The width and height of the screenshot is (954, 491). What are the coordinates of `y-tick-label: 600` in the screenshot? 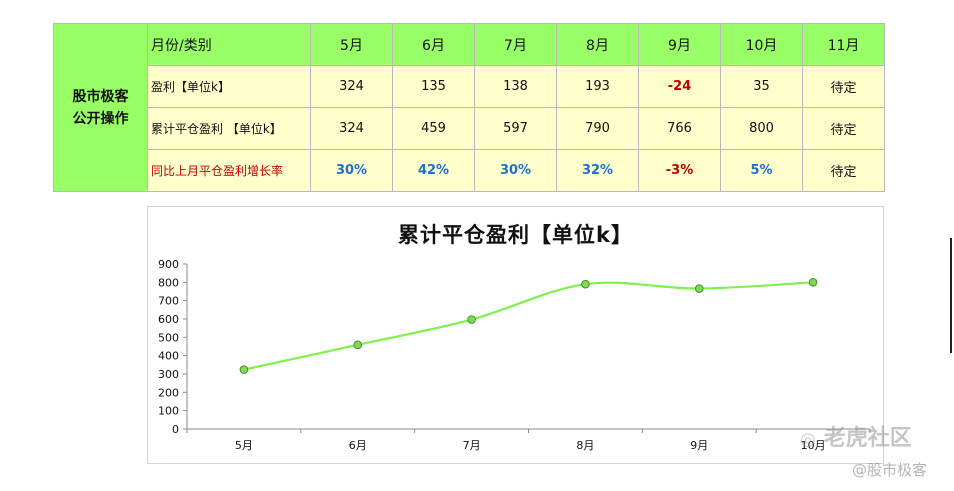 It's located at (168, 319).